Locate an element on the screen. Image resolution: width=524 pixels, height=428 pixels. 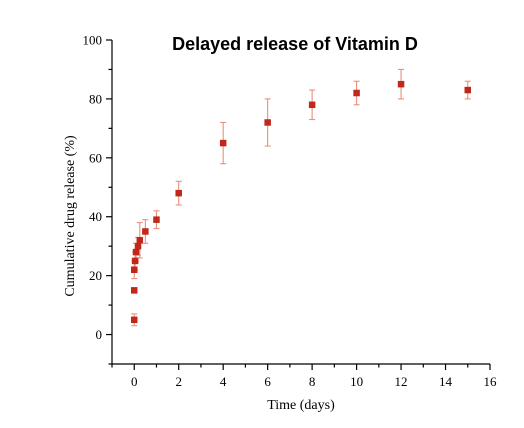
x-axis-ticks: 0 2 4 6 8 10 12 14 16 is located at coordinates (304, 376).